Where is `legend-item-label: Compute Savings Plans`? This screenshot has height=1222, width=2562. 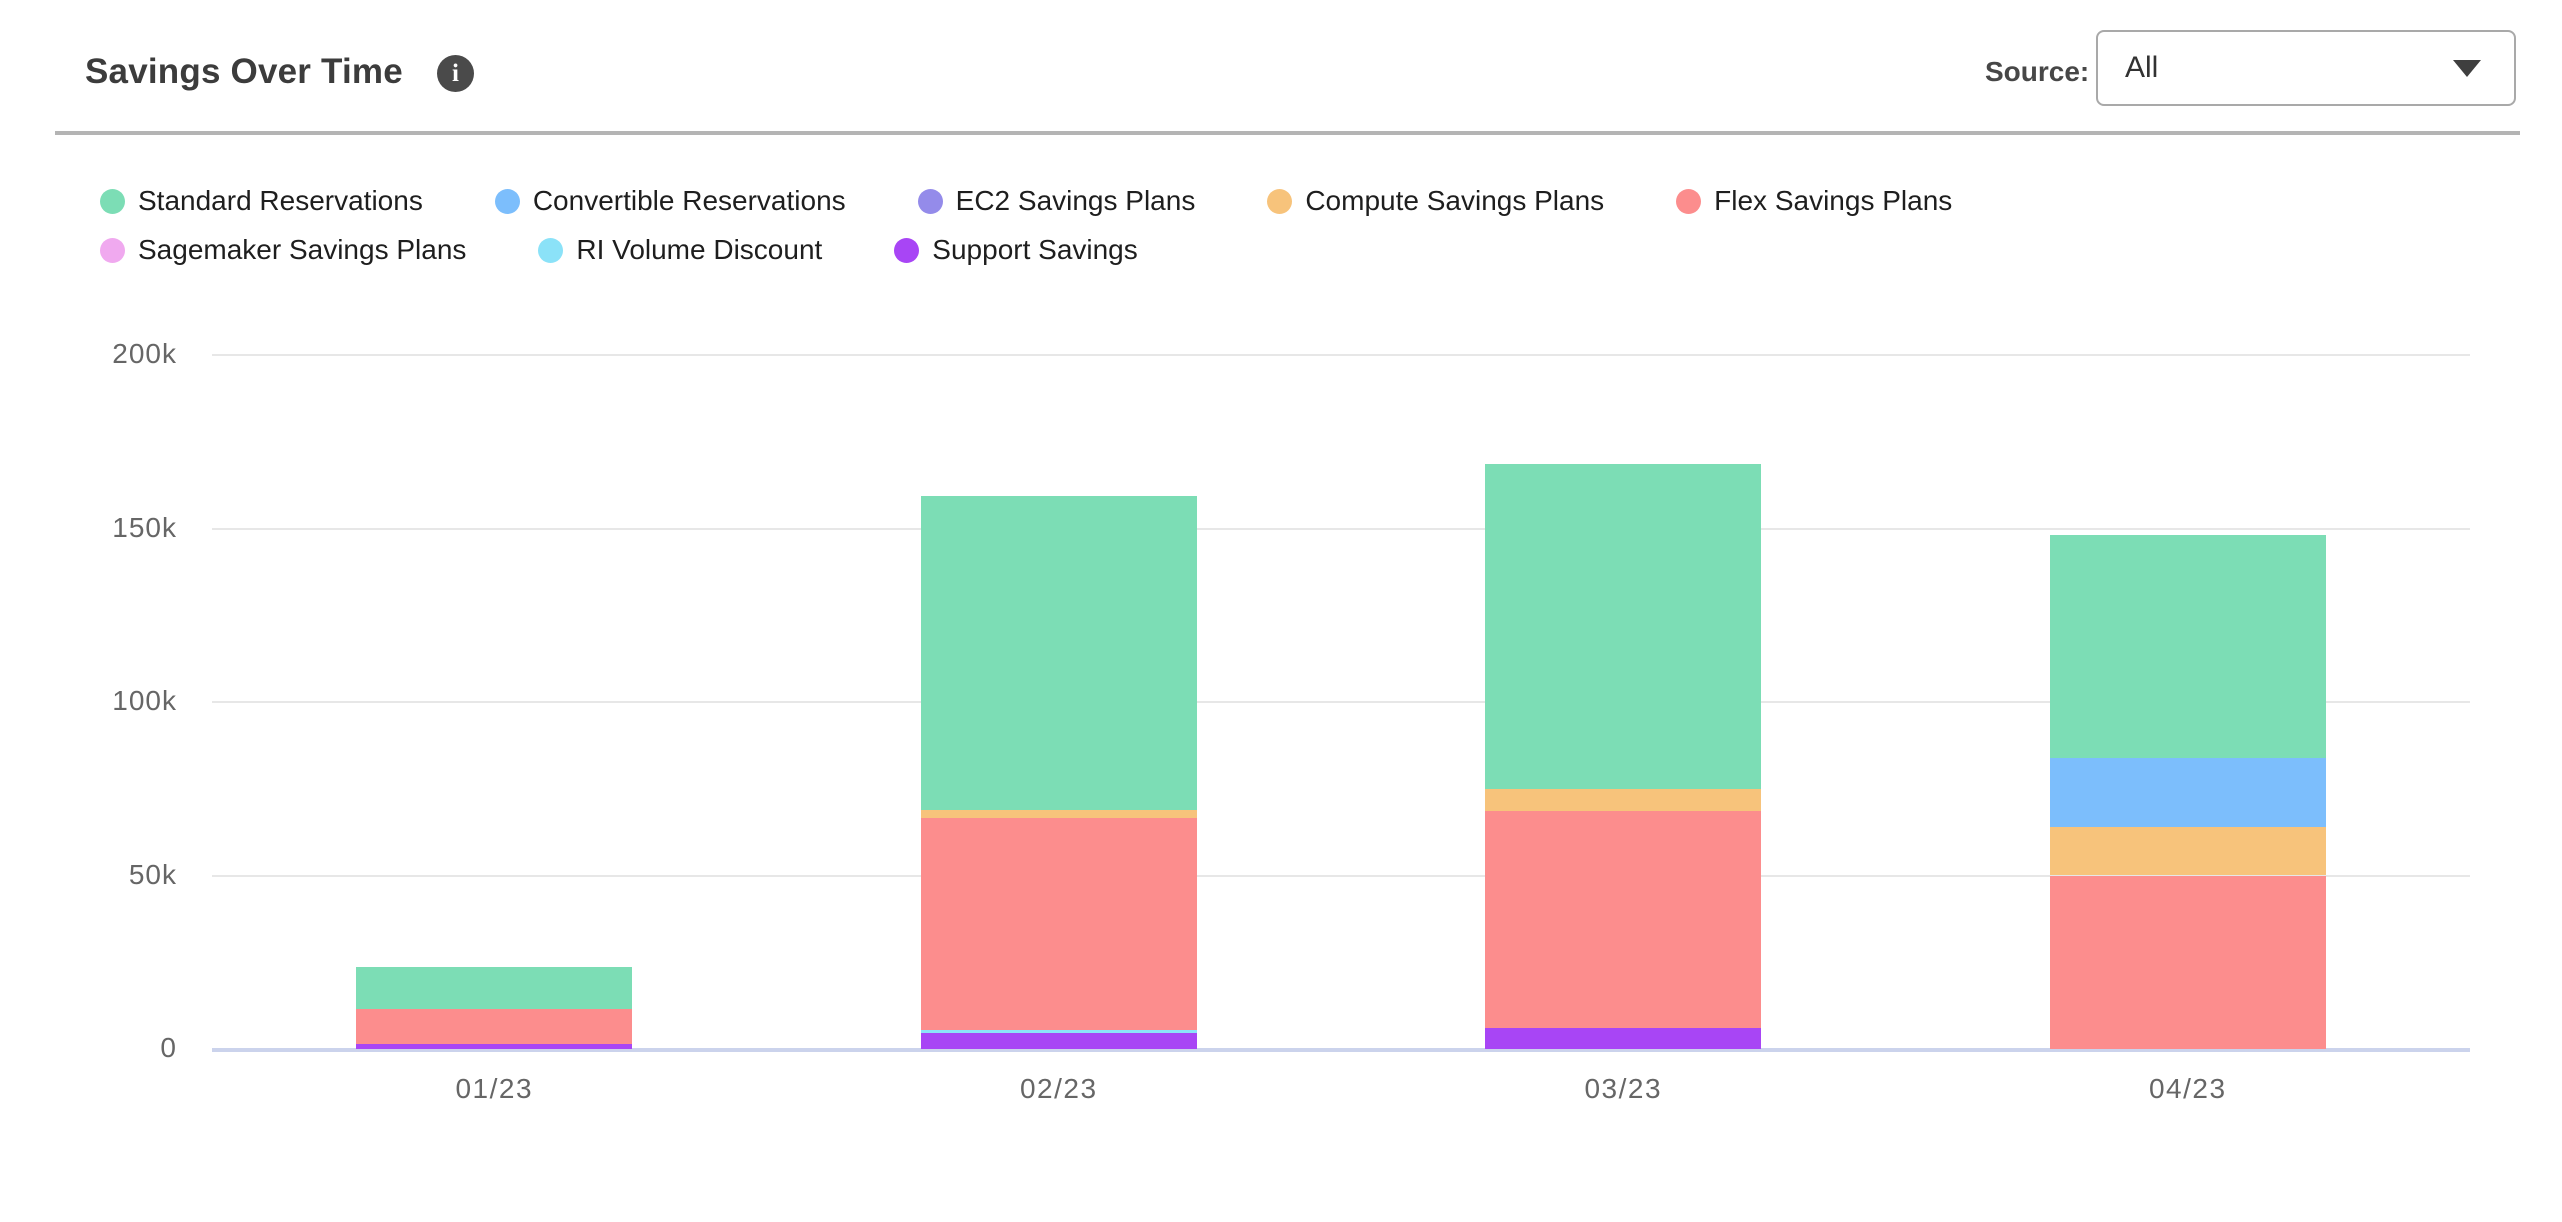 legend-item-label: Compute Savings Plans is located at coordinates (1455, 200).